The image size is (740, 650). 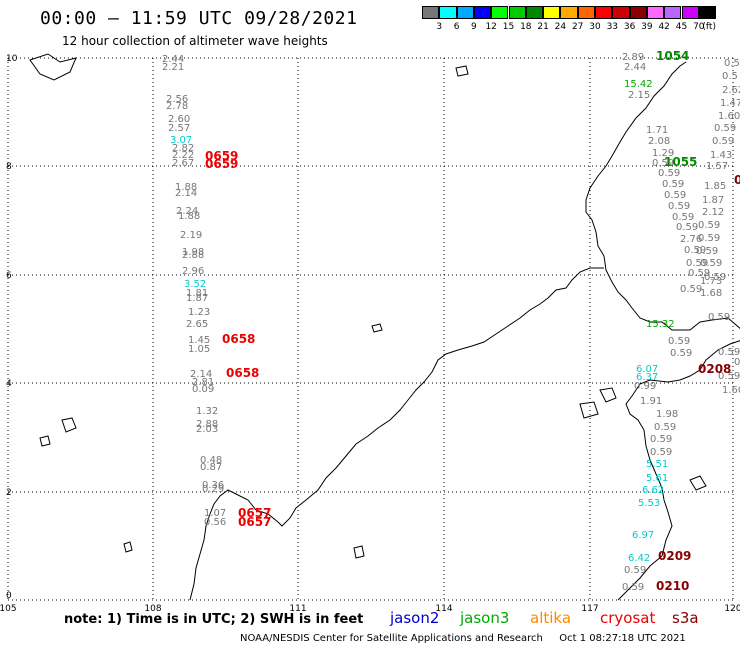 I want to click on wave-height-value: 2.65, so click(x=197, y=324).